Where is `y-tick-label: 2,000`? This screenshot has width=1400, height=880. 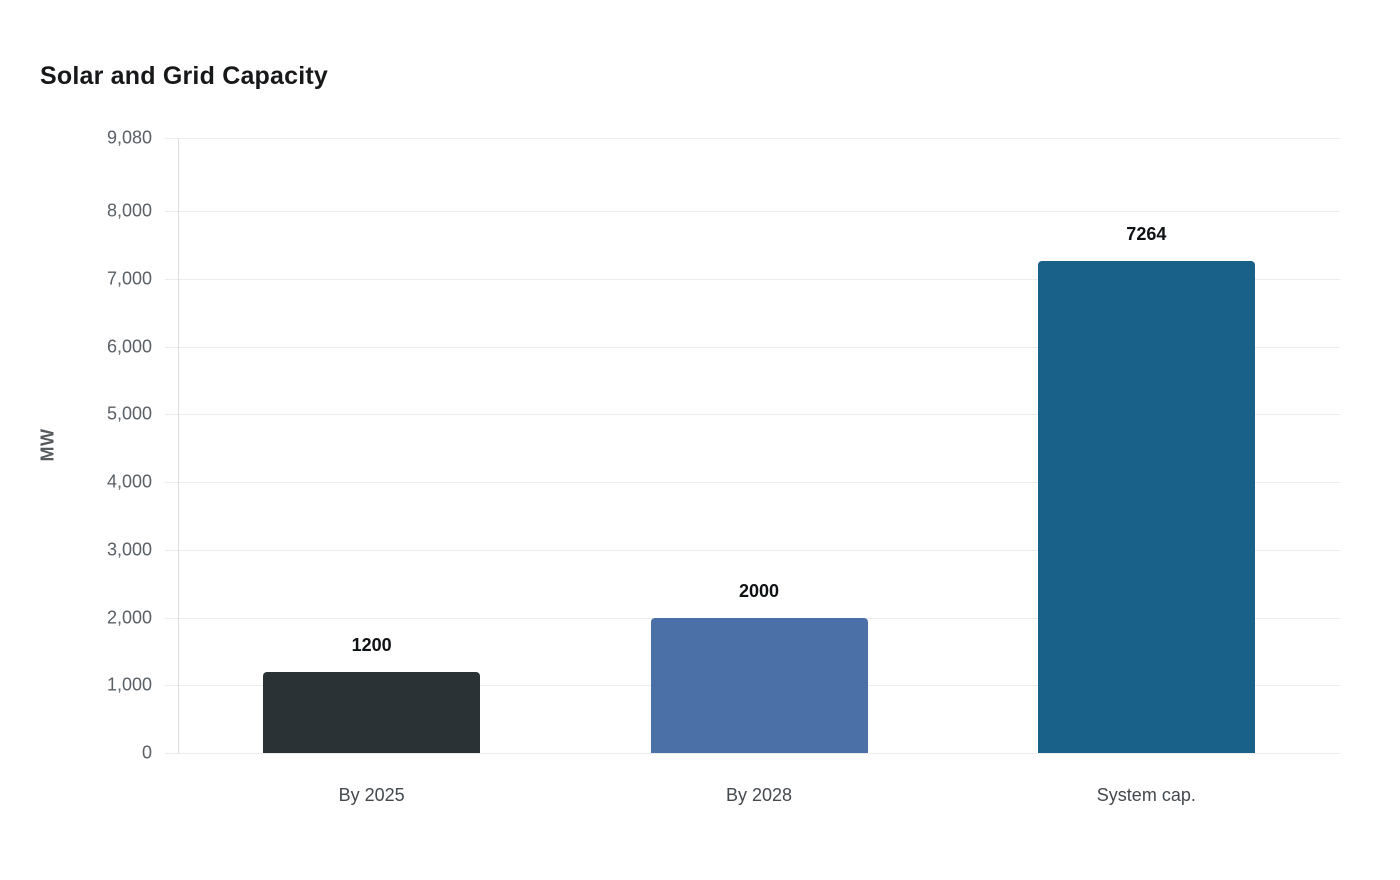 y-tick-label: 2,000 is located at coordinates (129, 617).